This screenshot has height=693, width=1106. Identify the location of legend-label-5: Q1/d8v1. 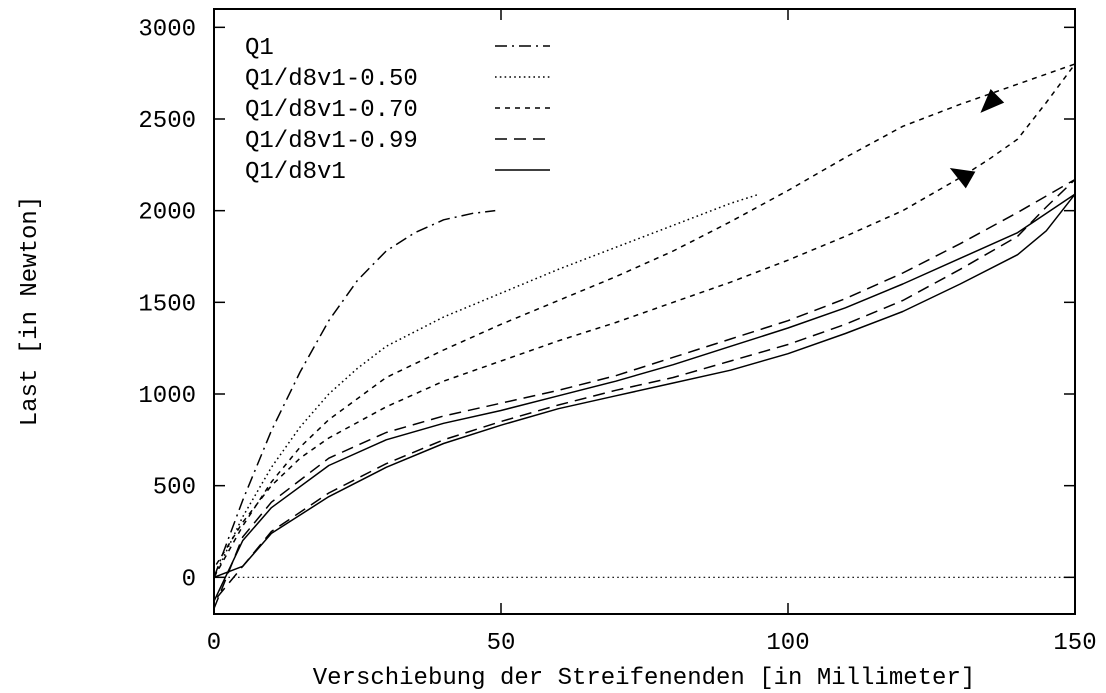
(295, 172).